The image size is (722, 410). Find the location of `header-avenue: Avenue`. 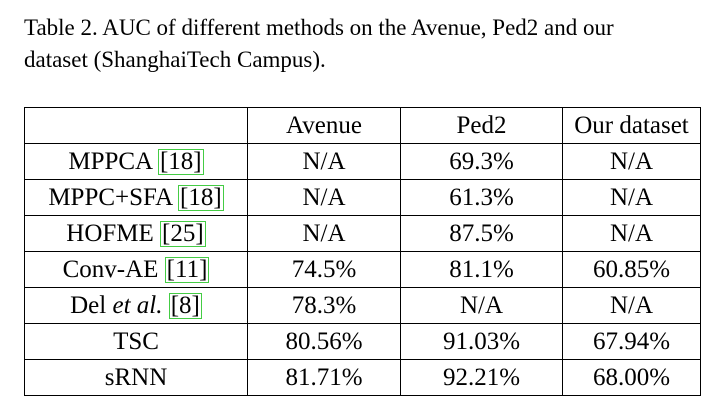

header-avenue: Avenue is located at coordinates (324, 126).